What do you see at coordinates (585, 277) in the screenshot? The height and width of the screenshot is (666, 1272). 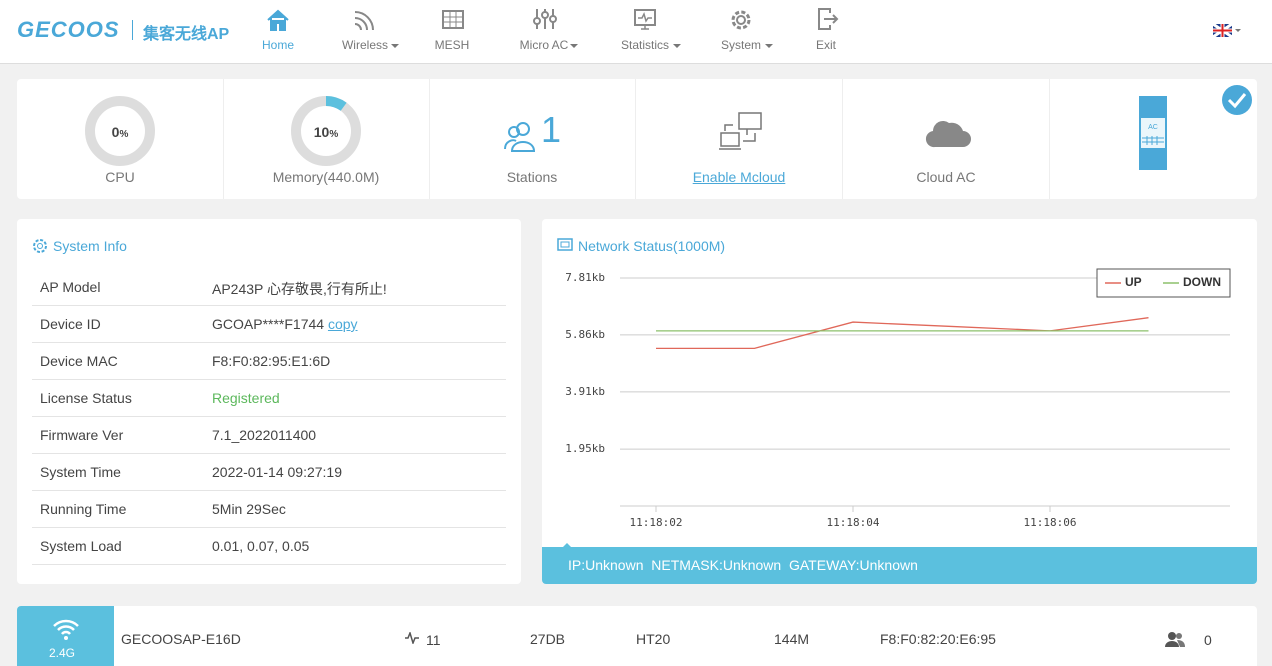 I see `y-tick-label: 7.81kb` at bounding box center [585, 277].